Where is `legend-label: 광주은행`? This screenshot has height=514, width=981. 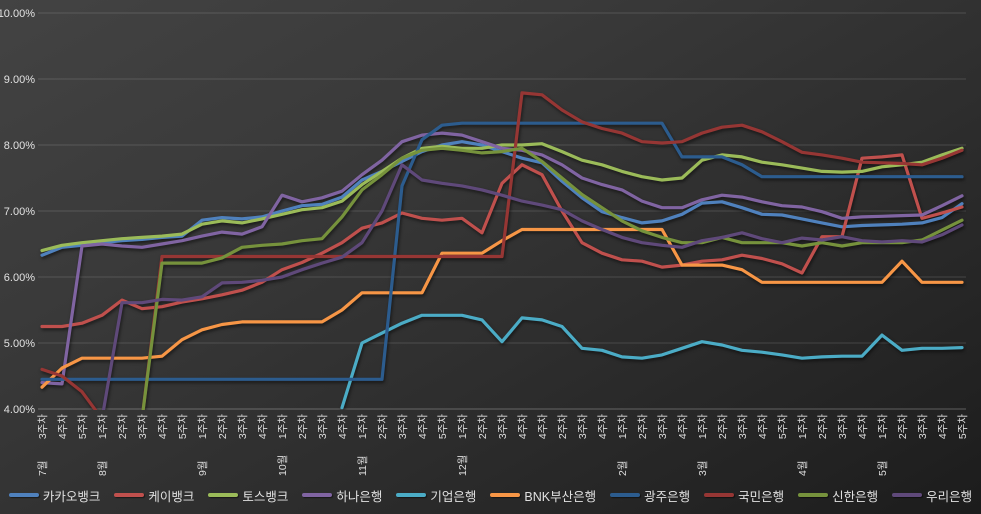
legend-label: 광주은행 is located at coordinates (667, 496).